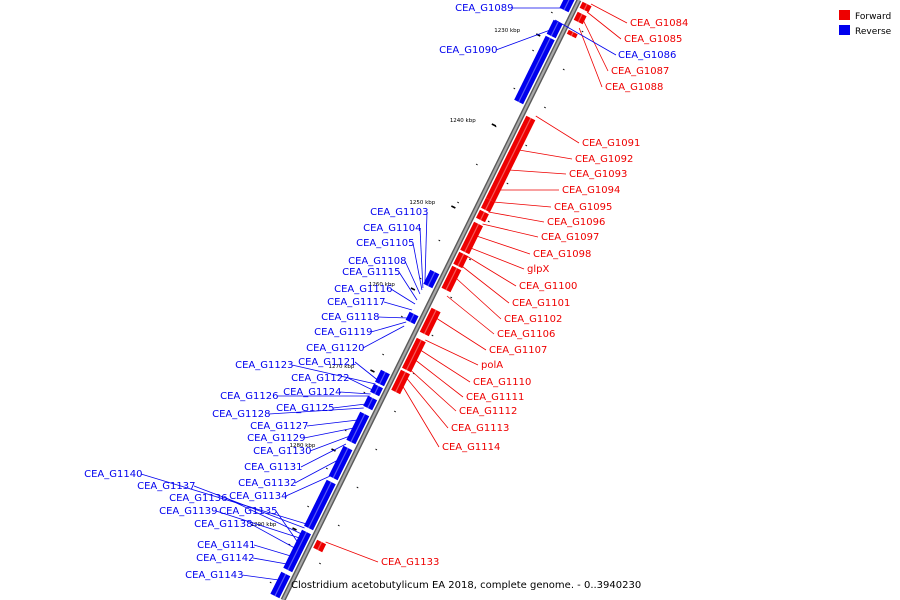 Image resolution: width=900 pixels, height=600 pixels. What do you see at coordinates (844, 15) in the screenshot?
I see `legend-forward-swatch` at bounding box center [844, 15].